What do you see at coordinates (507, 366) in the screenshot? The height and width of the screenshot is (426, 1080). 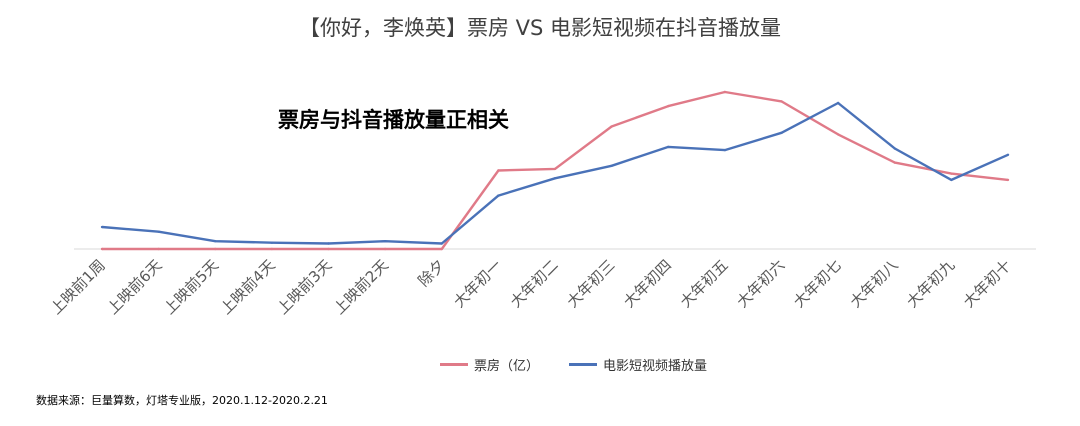 I see `legend-label-box-office: 票房（亿）` at bounding box center [507, 366].